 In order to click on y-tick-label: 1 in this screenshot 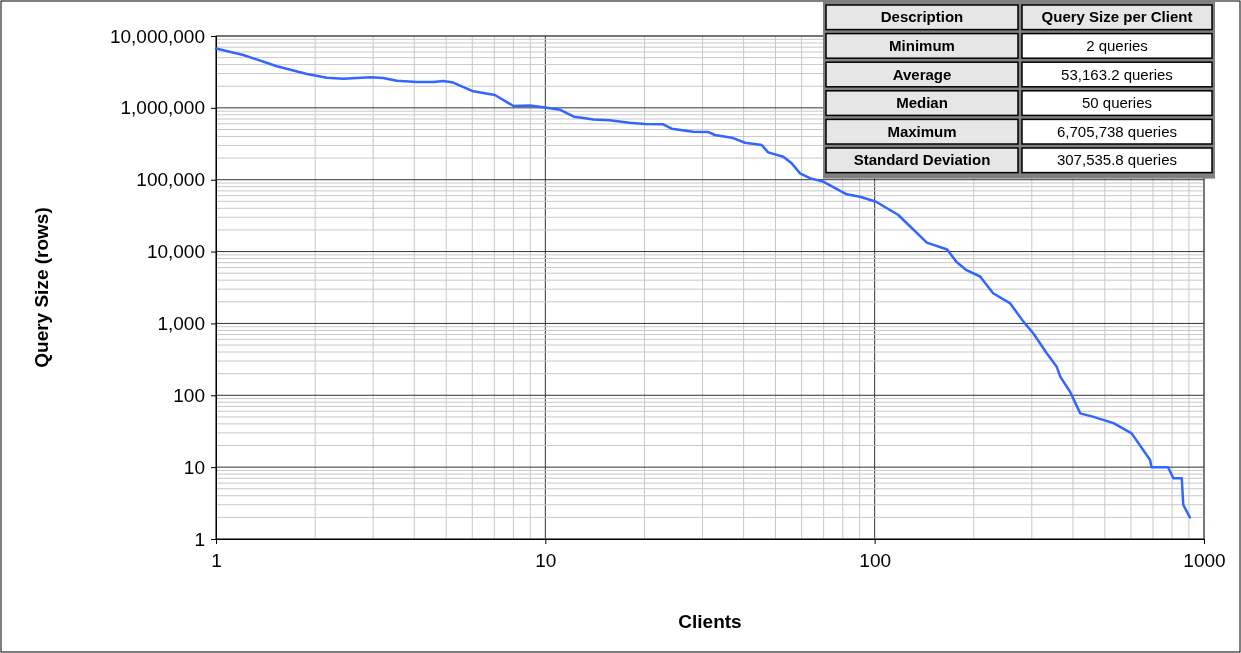, I will do `click(199, 539)`.